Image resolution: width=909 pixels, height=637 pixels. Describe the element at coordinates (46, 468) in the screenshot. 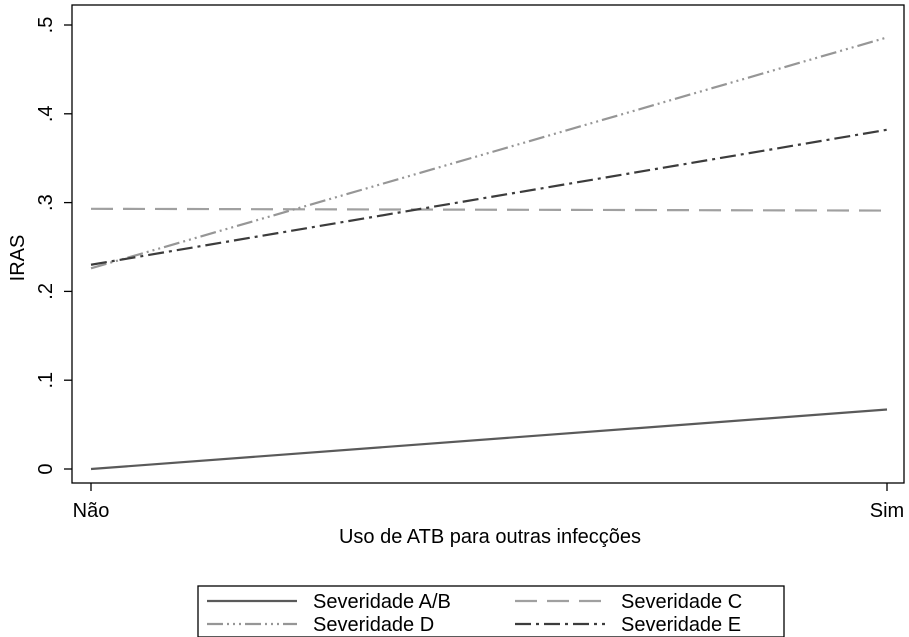

I see `y-tick-label: 0` at that location.